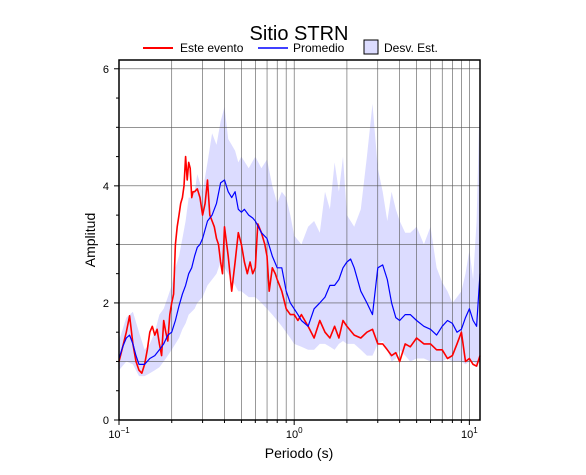 The width and height of the screenshot is (586, 475). Describe the element at coordinates (106, 70) in the screenshot. I see `y-tick-label: 6` at that location.